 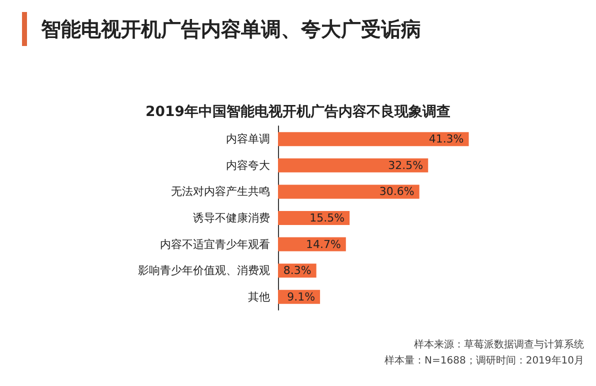 What do you see at coordinates (406, 165) in the screenshot?
I see `data-label: 32.5%` at bounding box center [406, 165].